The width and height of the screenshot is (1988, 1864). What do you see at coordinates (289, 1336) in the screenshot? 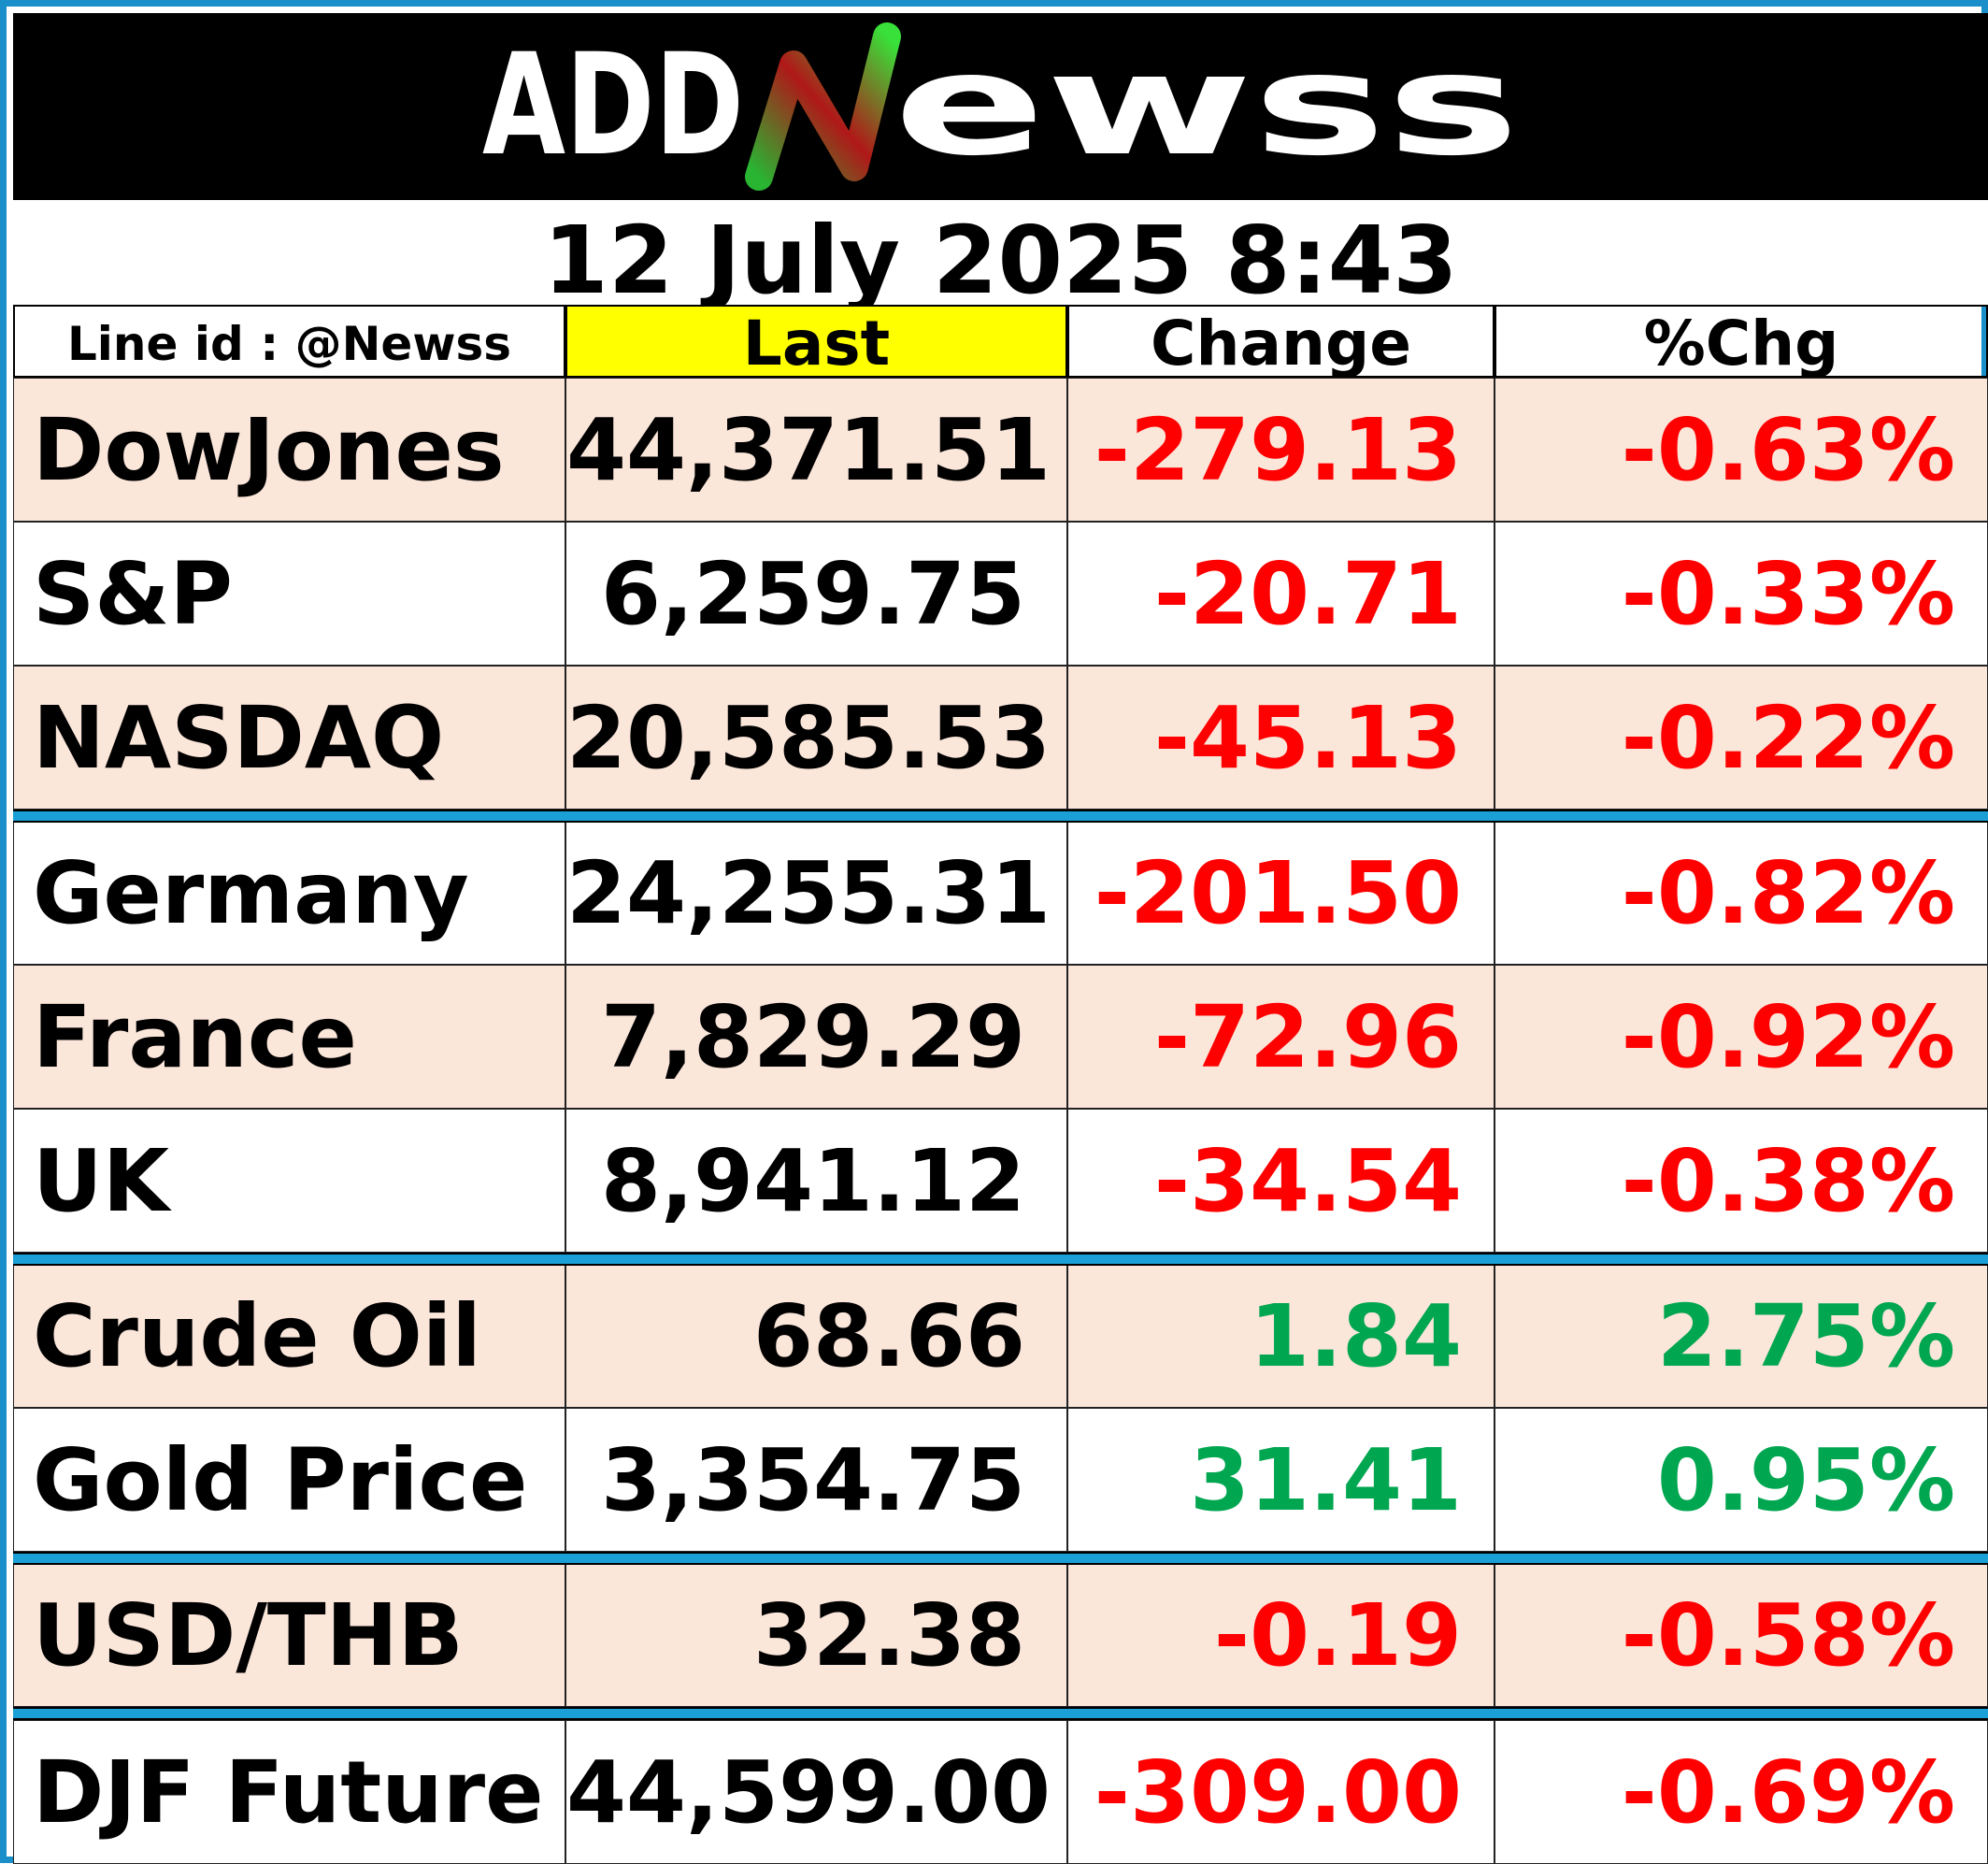
I see `row-name: Crude Oil` at bounding box center [289, 1336].